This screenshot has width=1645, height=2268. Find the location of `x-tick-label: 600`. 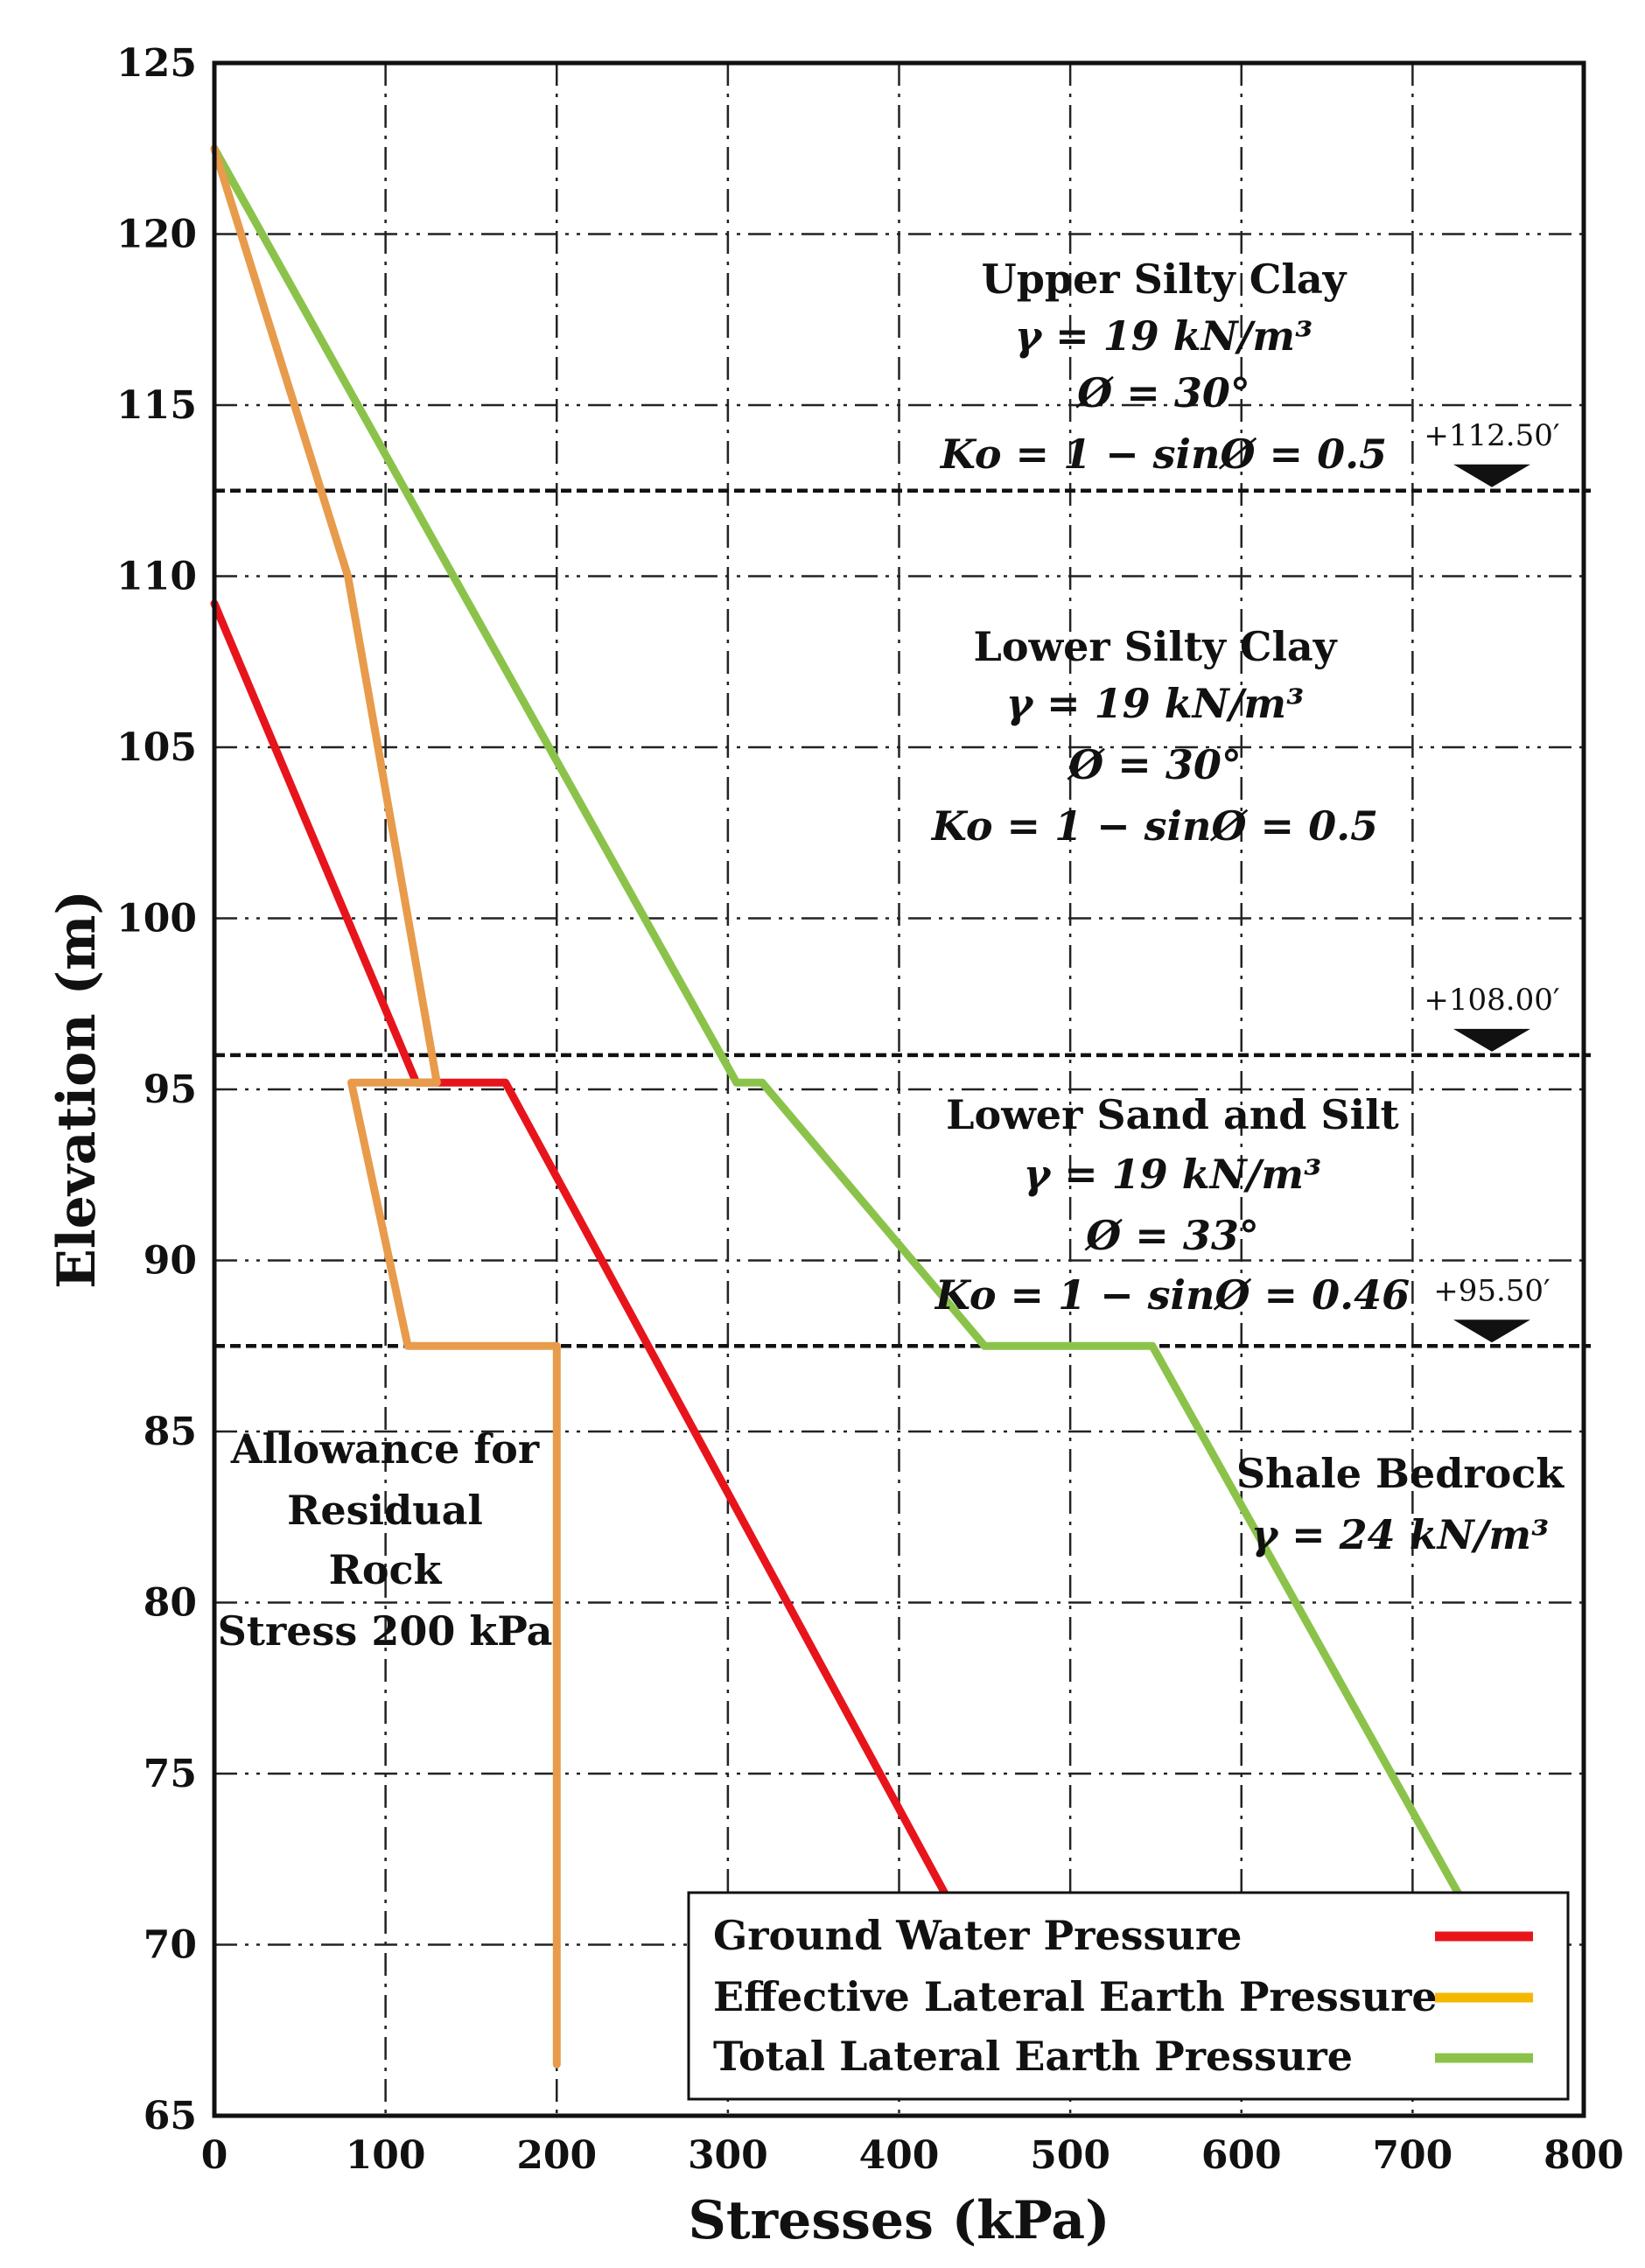

x-tick-label: 600 is located at coordinates (1241, 2155).